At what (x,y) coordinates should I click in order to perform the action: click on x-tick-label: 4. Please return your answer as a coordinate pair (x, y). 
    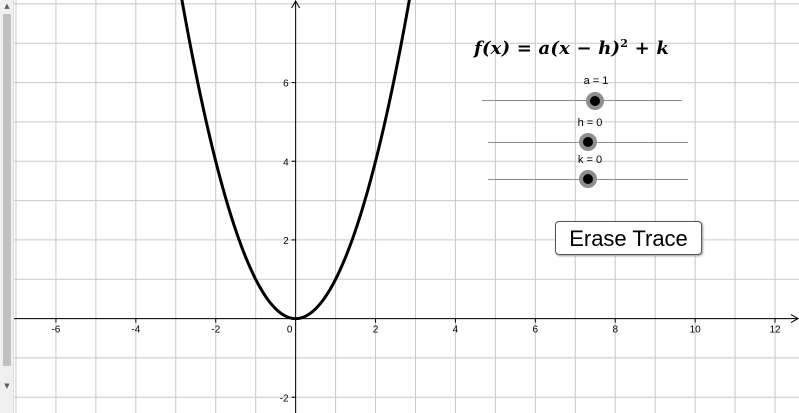
    Looking at the image, I should click on (456, 330).